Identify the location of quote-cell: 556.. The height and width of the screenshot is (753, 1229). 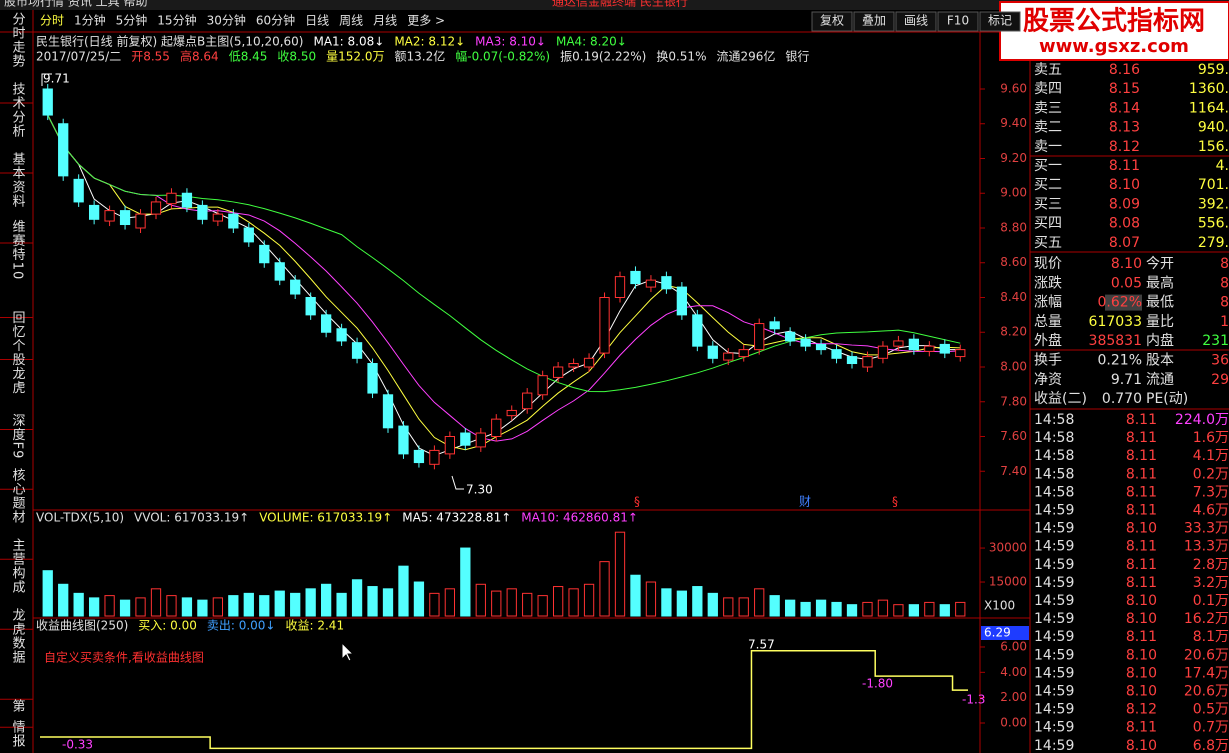
(1213, 224).